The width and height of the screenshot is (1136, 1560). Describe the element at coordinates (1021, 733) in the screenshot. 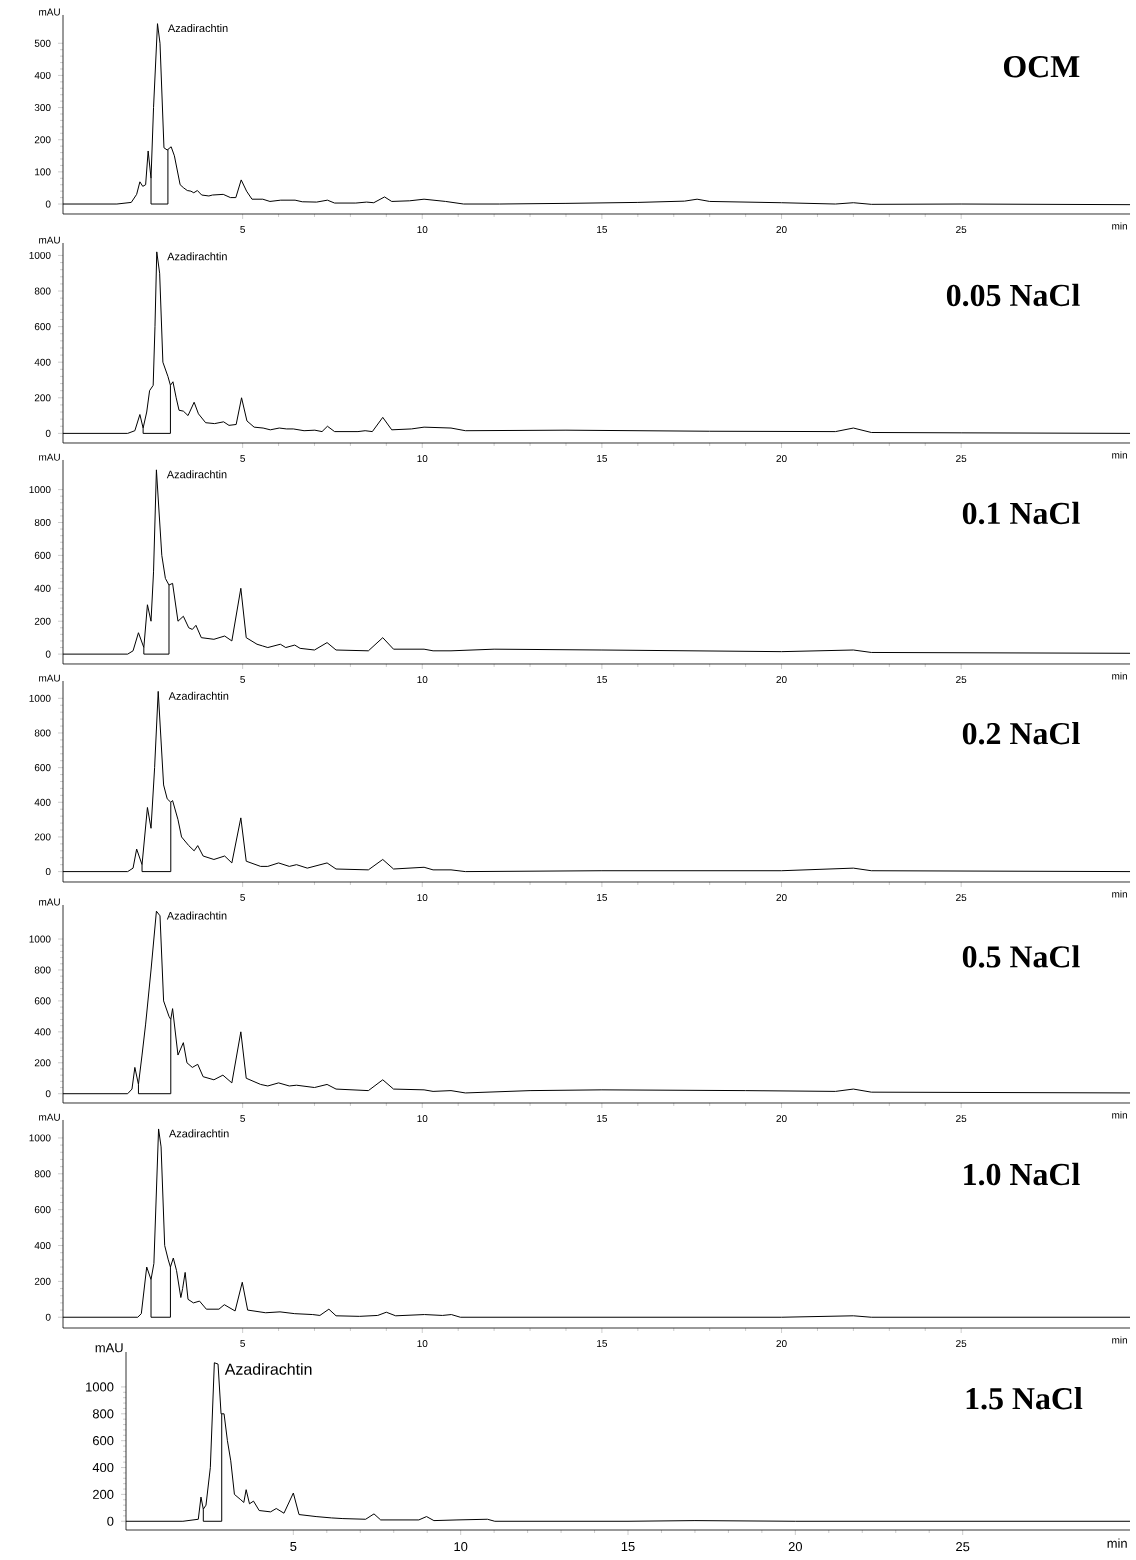

I see `text: 0.2 NaCl` at that location.